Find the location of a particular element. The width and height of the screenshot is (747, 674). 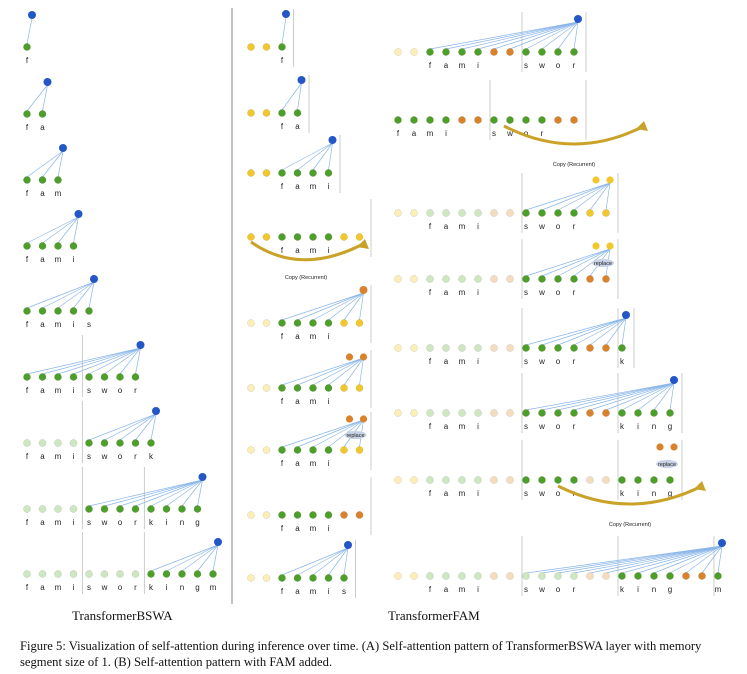

token-label: s is located at coordinates (494, 133).